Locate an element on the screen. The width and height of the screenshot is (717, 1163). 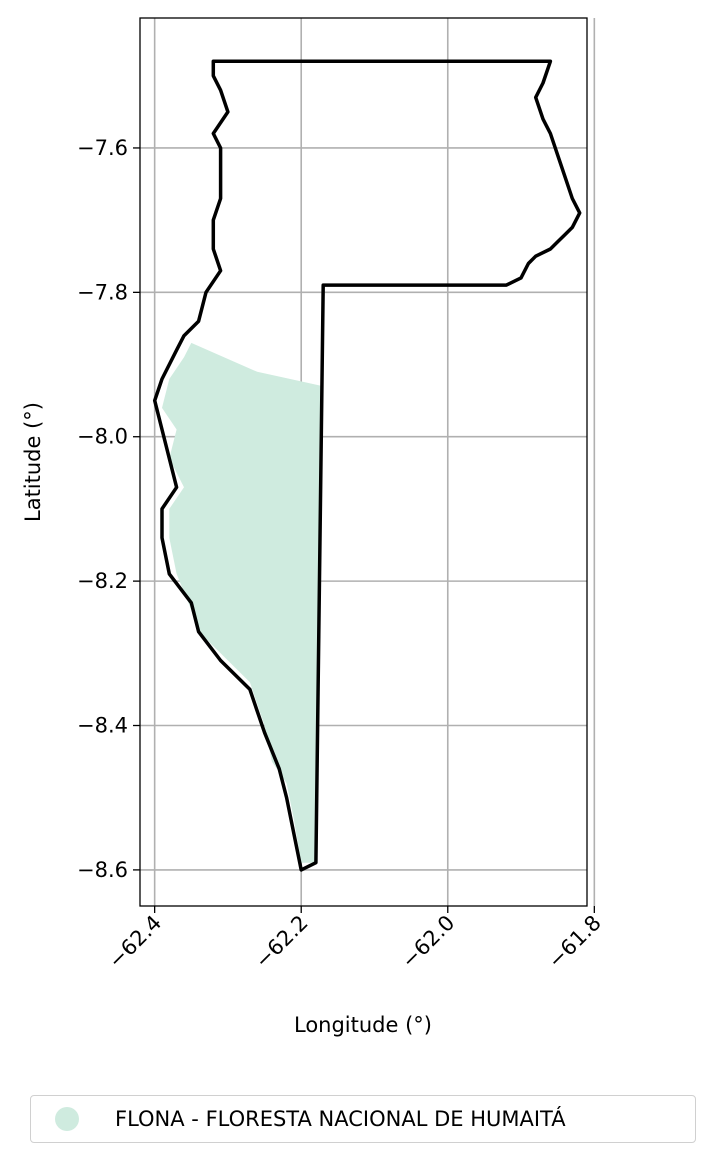
x-tick-label: −62.0 is located at coordinates (428, 942).